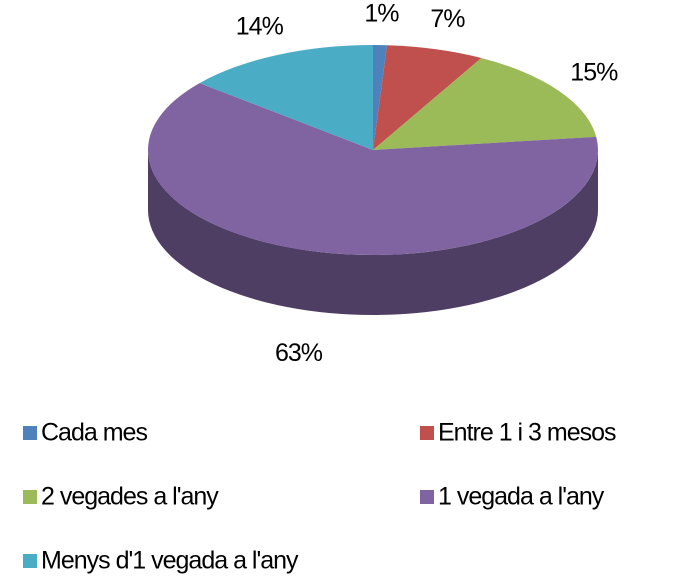  What do you see at coordinates (381, 14) in the screenshot?
I see `data-label: 1%` at bounding box center [381, 14].